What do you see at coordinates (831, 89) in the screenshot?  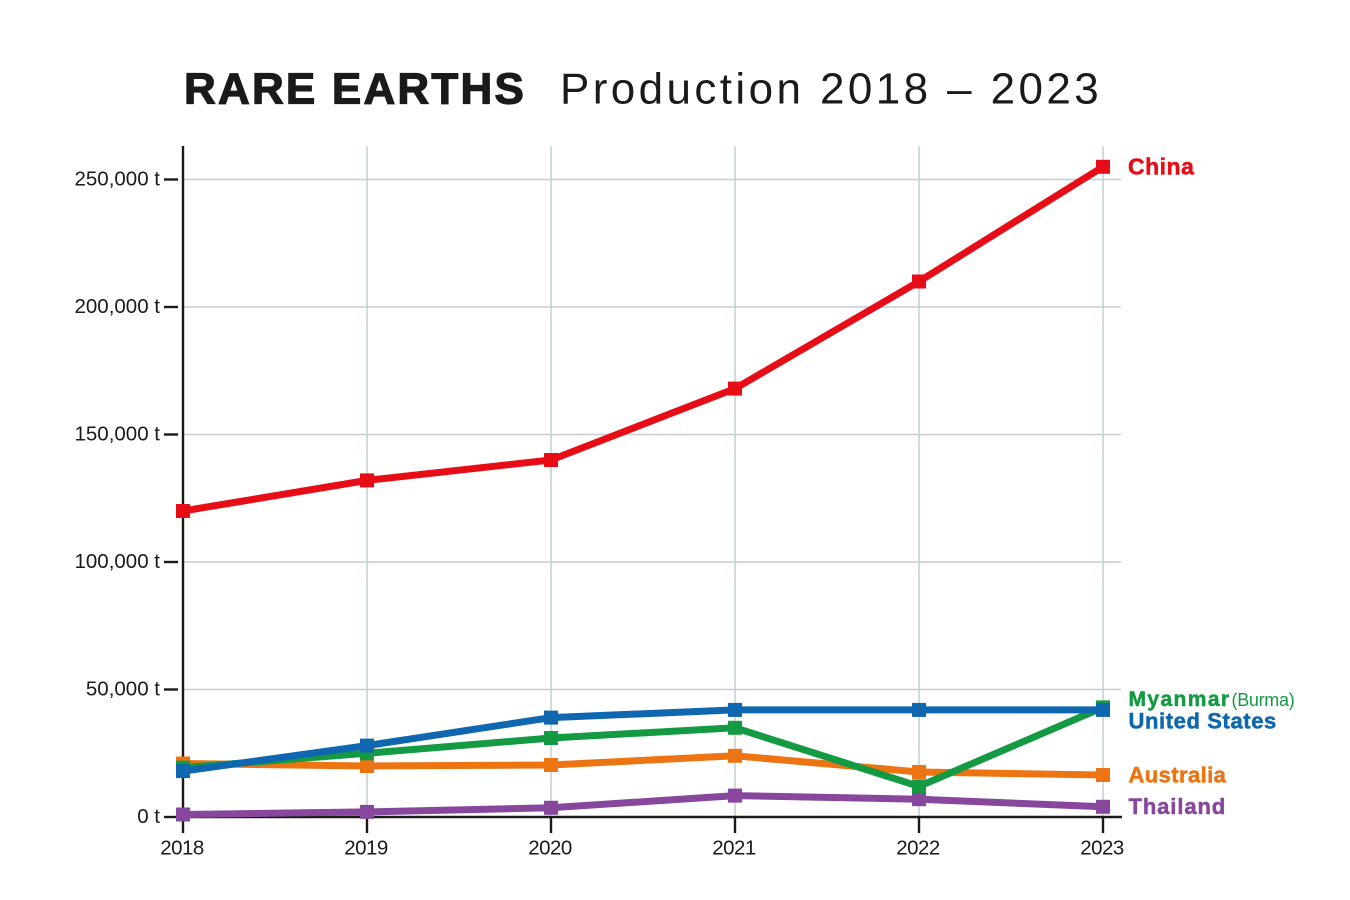 I see `svg-text: Production 2018 – 2023` at bounding box center [831, 89].